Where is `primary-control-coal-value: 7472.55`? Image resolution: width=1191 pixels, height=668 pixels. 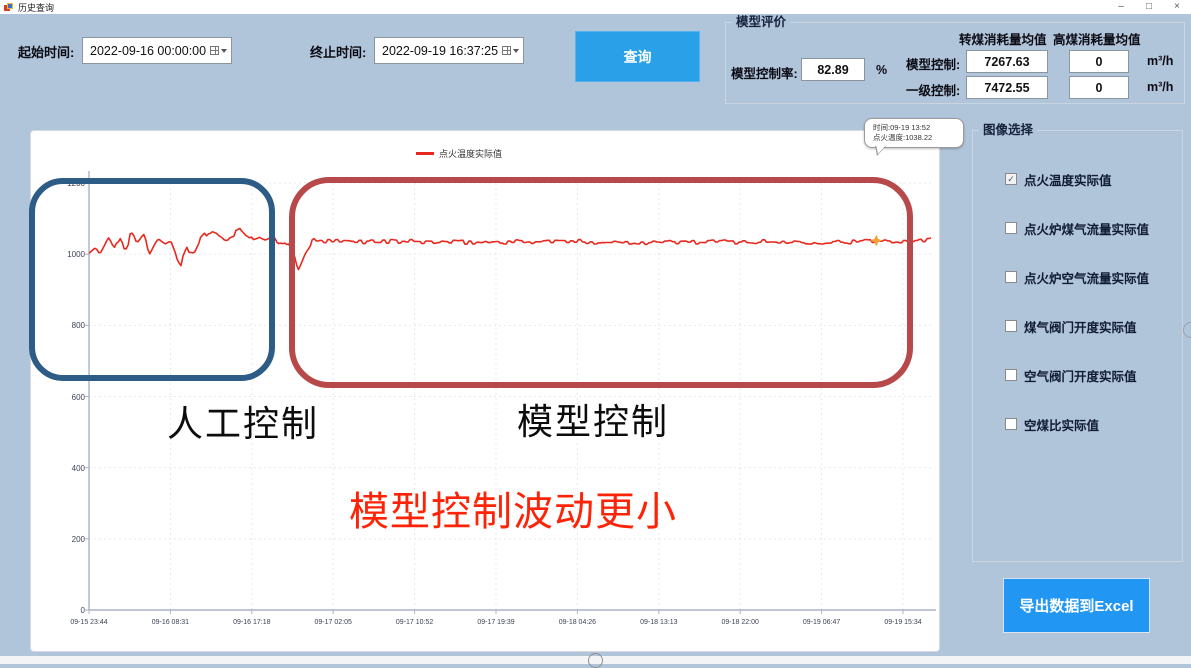 primary-control-coal-value: 7472.55 is located at coordinates (1007, 87).